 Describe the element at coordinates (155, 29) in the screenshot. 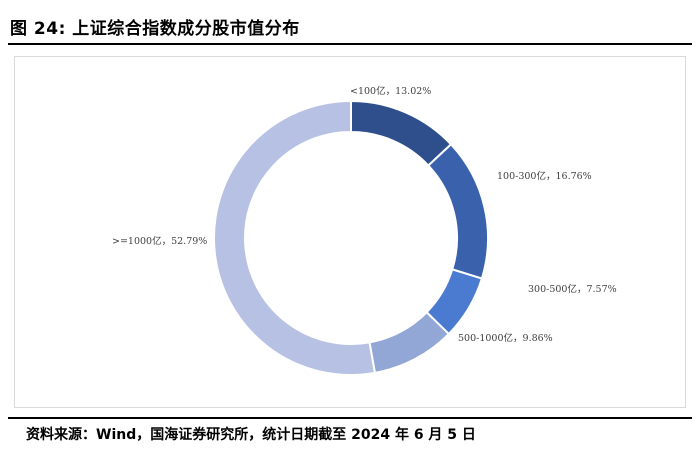

I see `page-title: 图 24: 上证综合指数成分股市值分布` at that location.